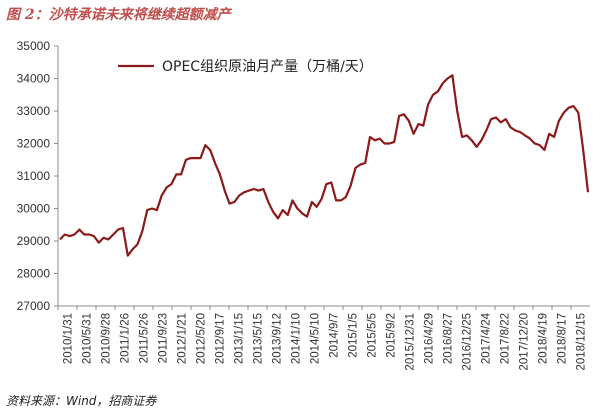 Image resolution: width=600 pixels, height=411 pixels. I want to click on x-tick-label: 2016/8/27, so click(449, 338).